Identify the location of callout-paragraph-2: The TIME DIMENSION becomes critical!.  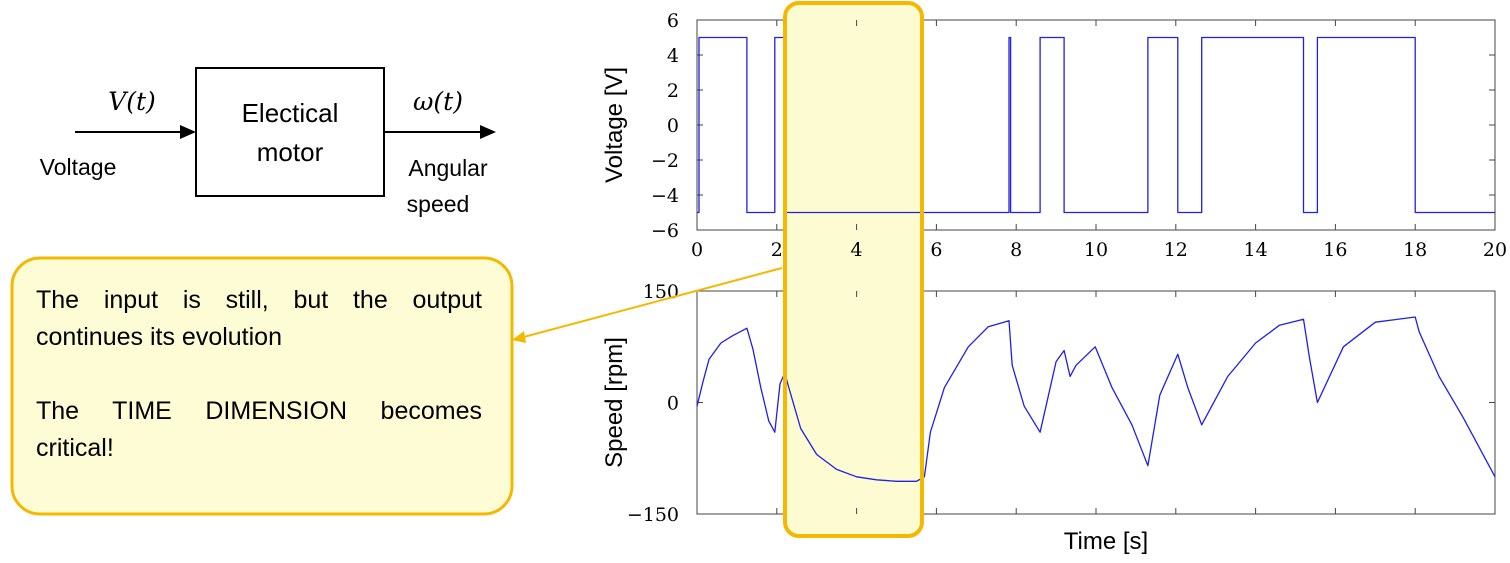
(259, 429).